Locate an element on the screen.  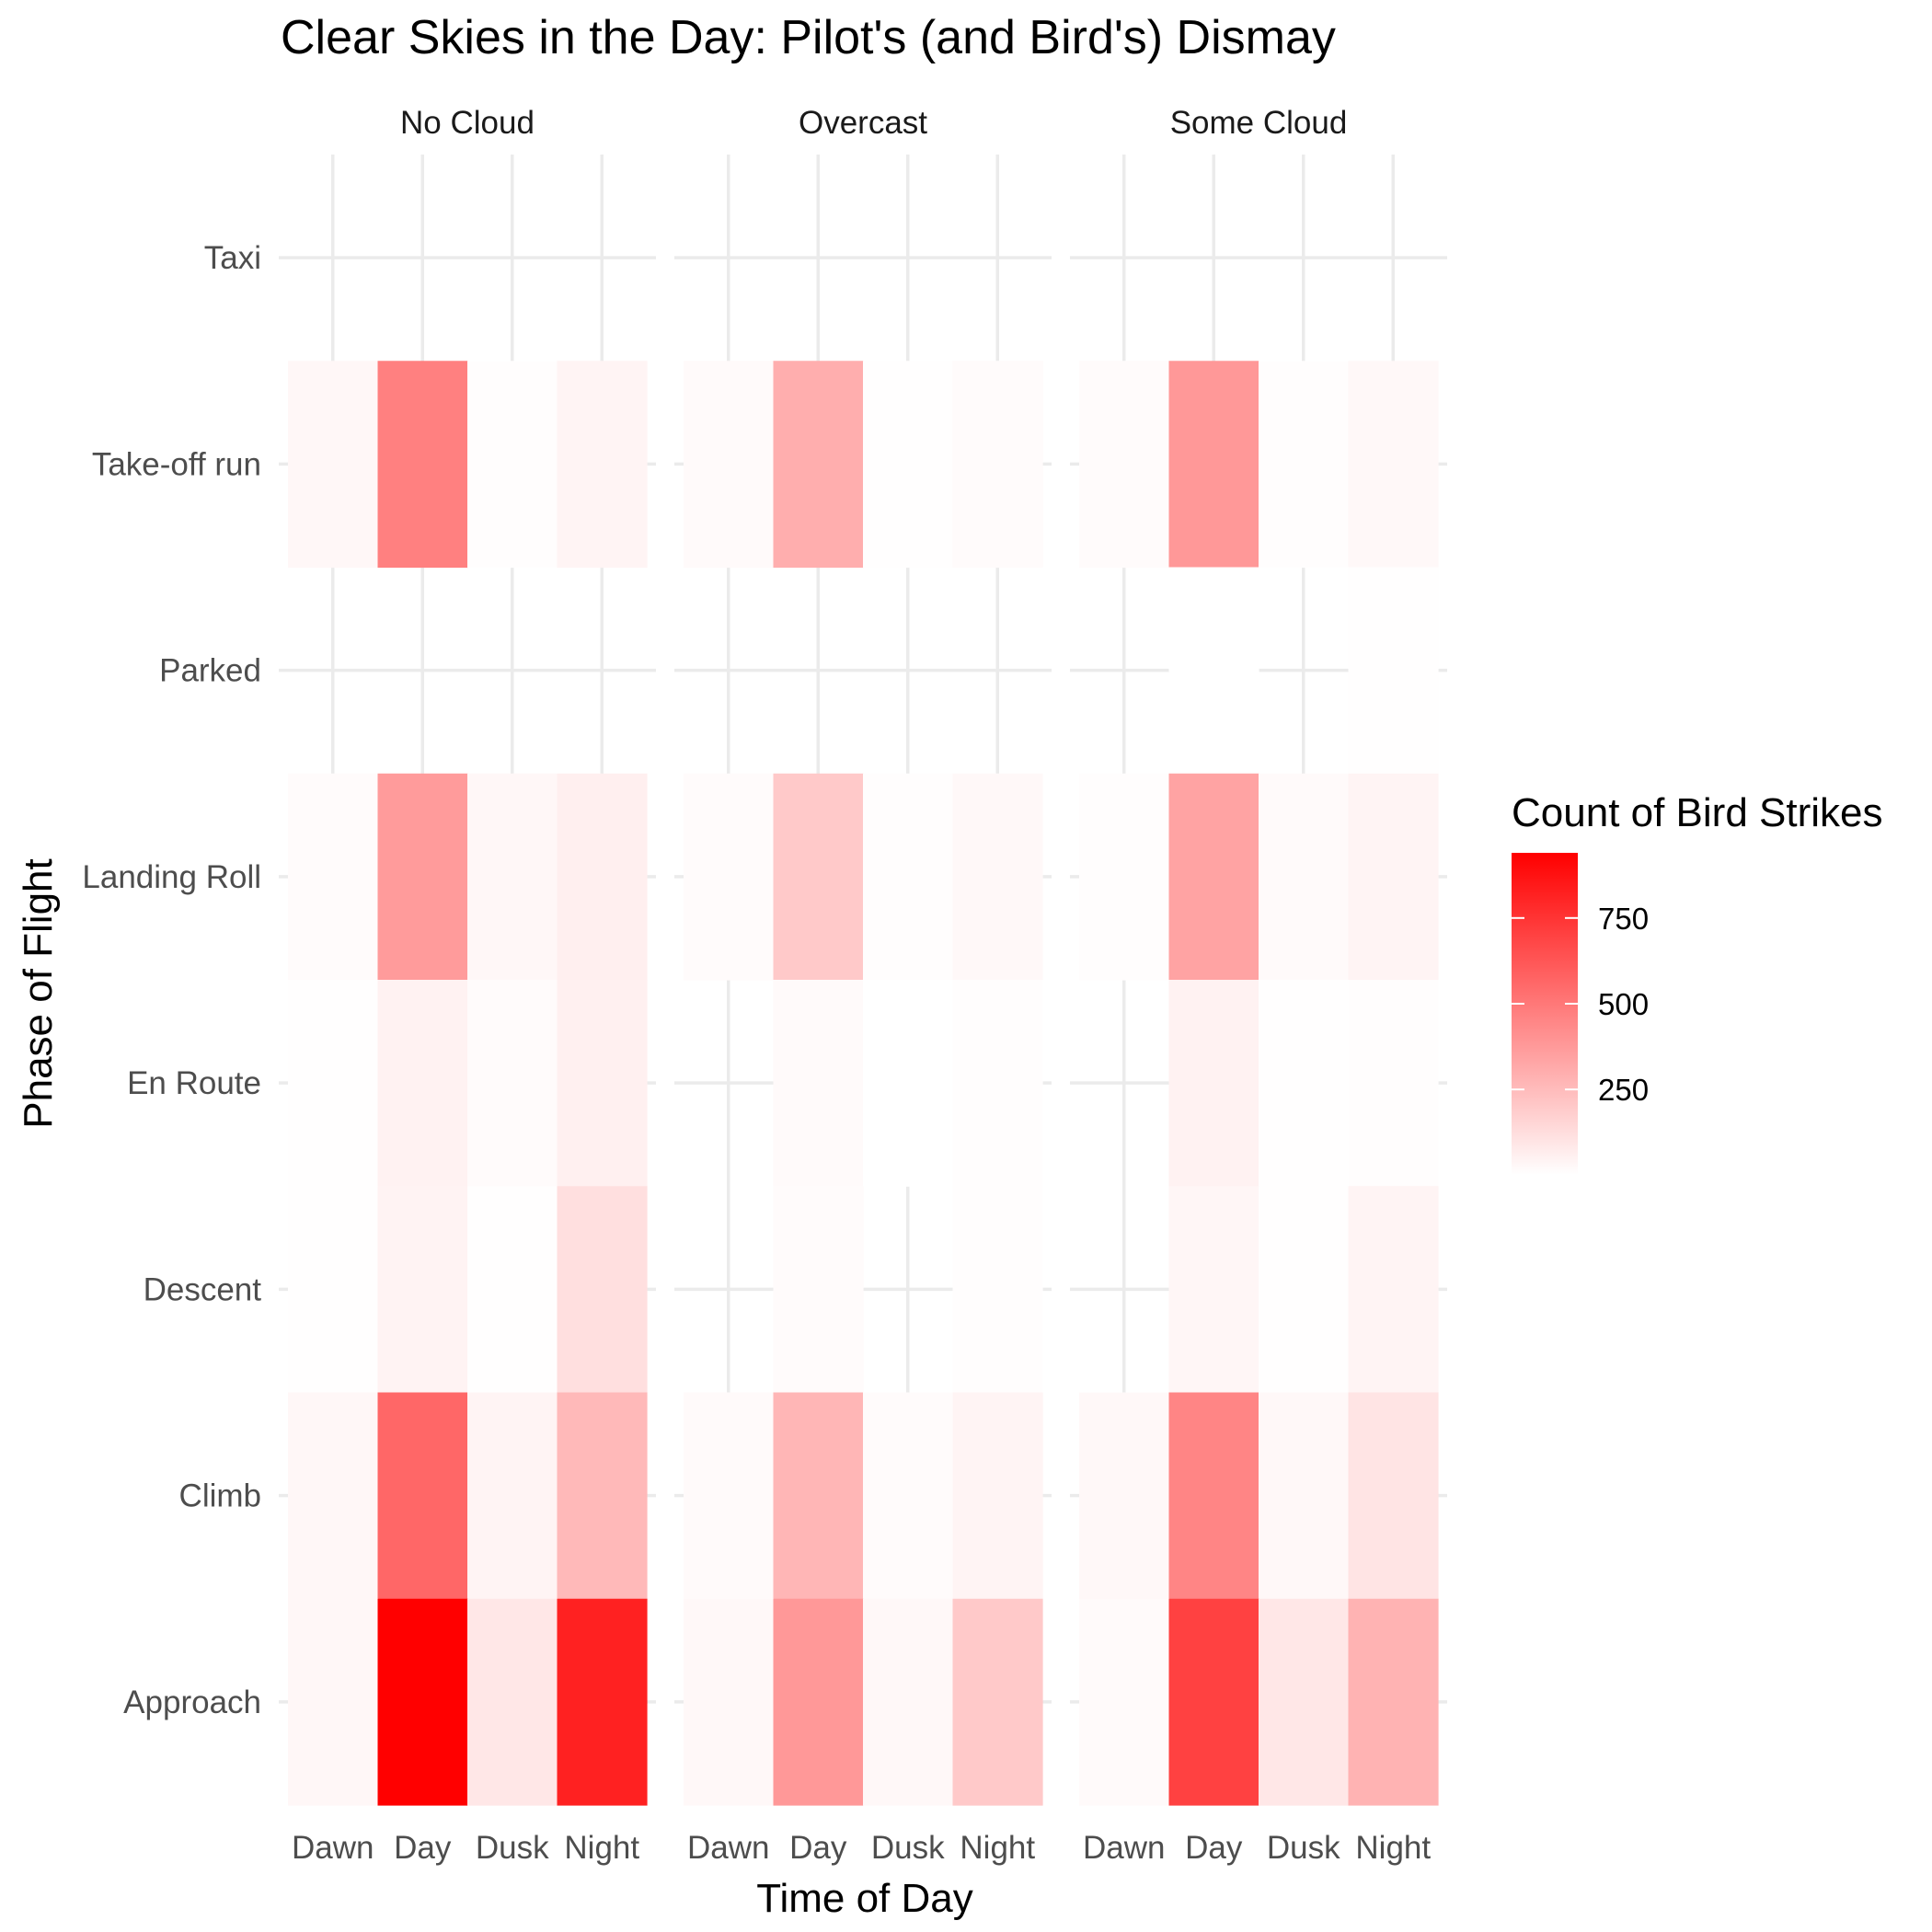
x-tick-label-overcast-night: Night is located at coordinates (997, 1848).